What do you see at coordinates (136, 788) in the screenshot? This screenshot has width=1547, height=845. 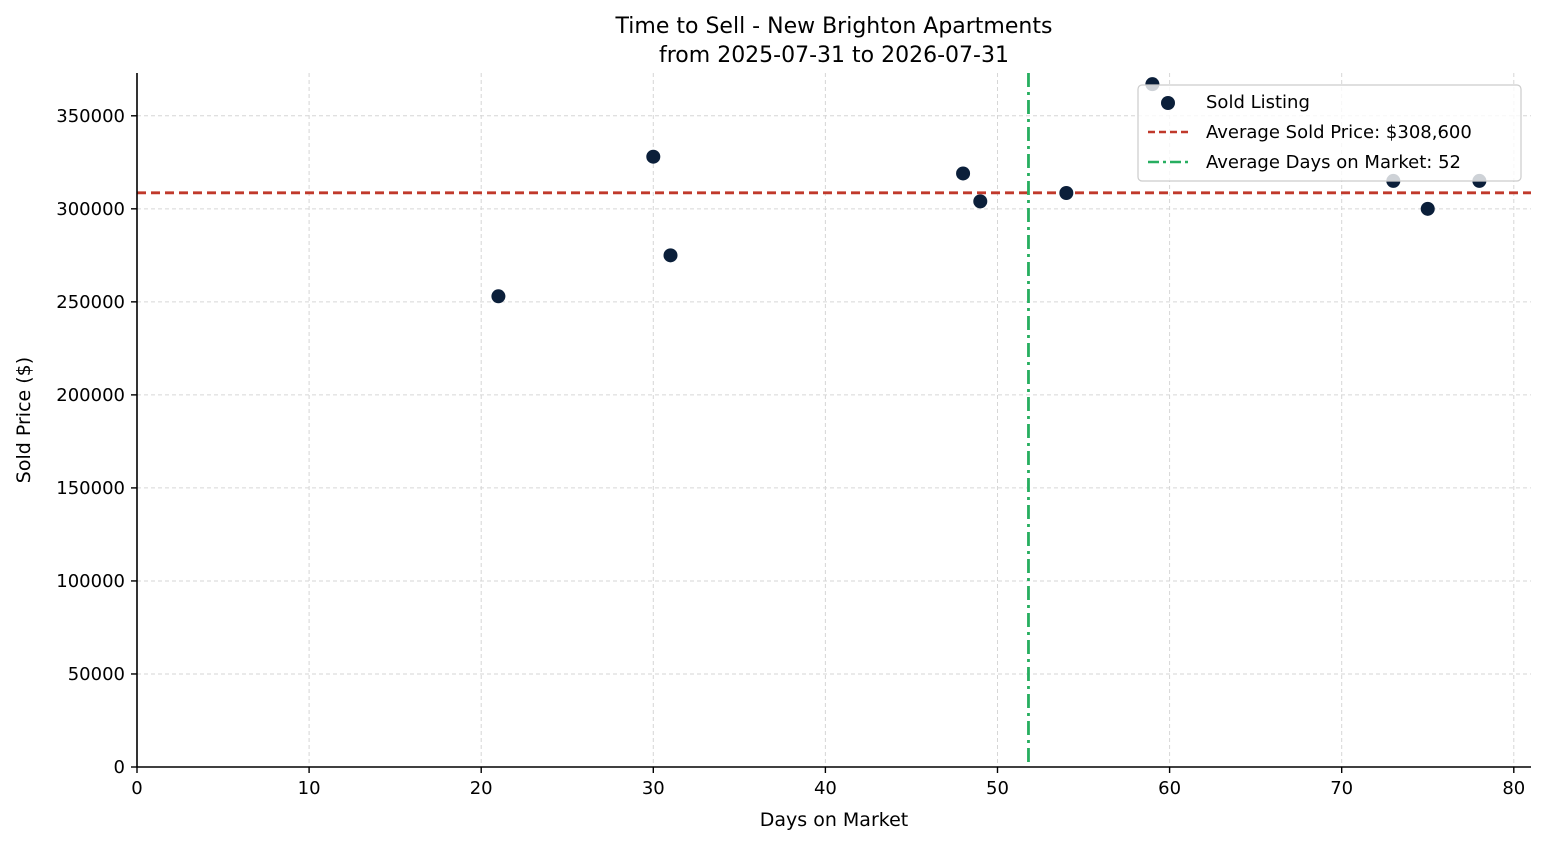 I see `x-tick-label: 0` at bounding box center [136, 788].